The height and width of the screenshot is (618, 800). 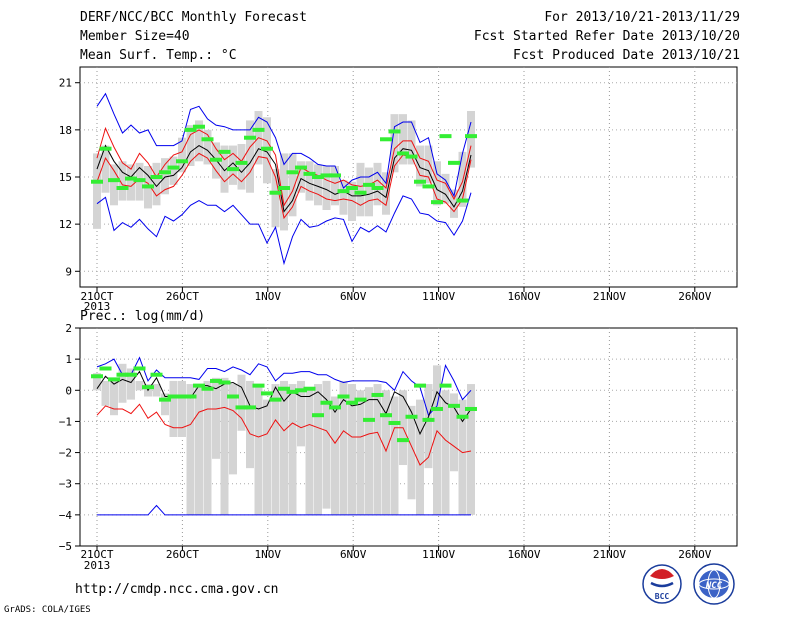 What do you see at coordinates (68, 390) in the screenshot?
I see `y-tick-label: 0` at bounding box center [68, 390].